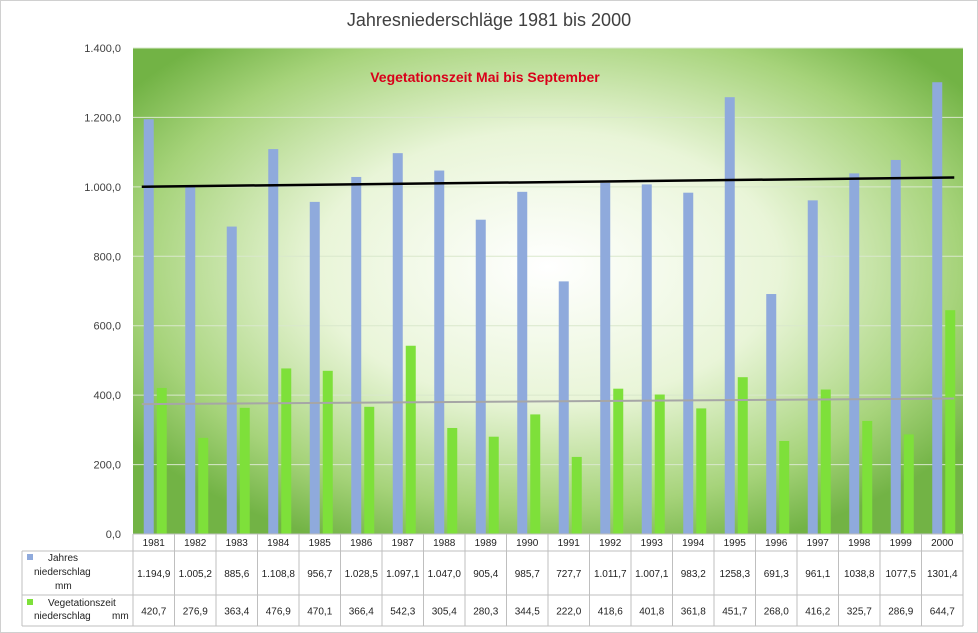  What do you see at coordinates (236, 574) in the screenshot?
I see `data-table-value: 885,6` at bounding box center [236, 574].